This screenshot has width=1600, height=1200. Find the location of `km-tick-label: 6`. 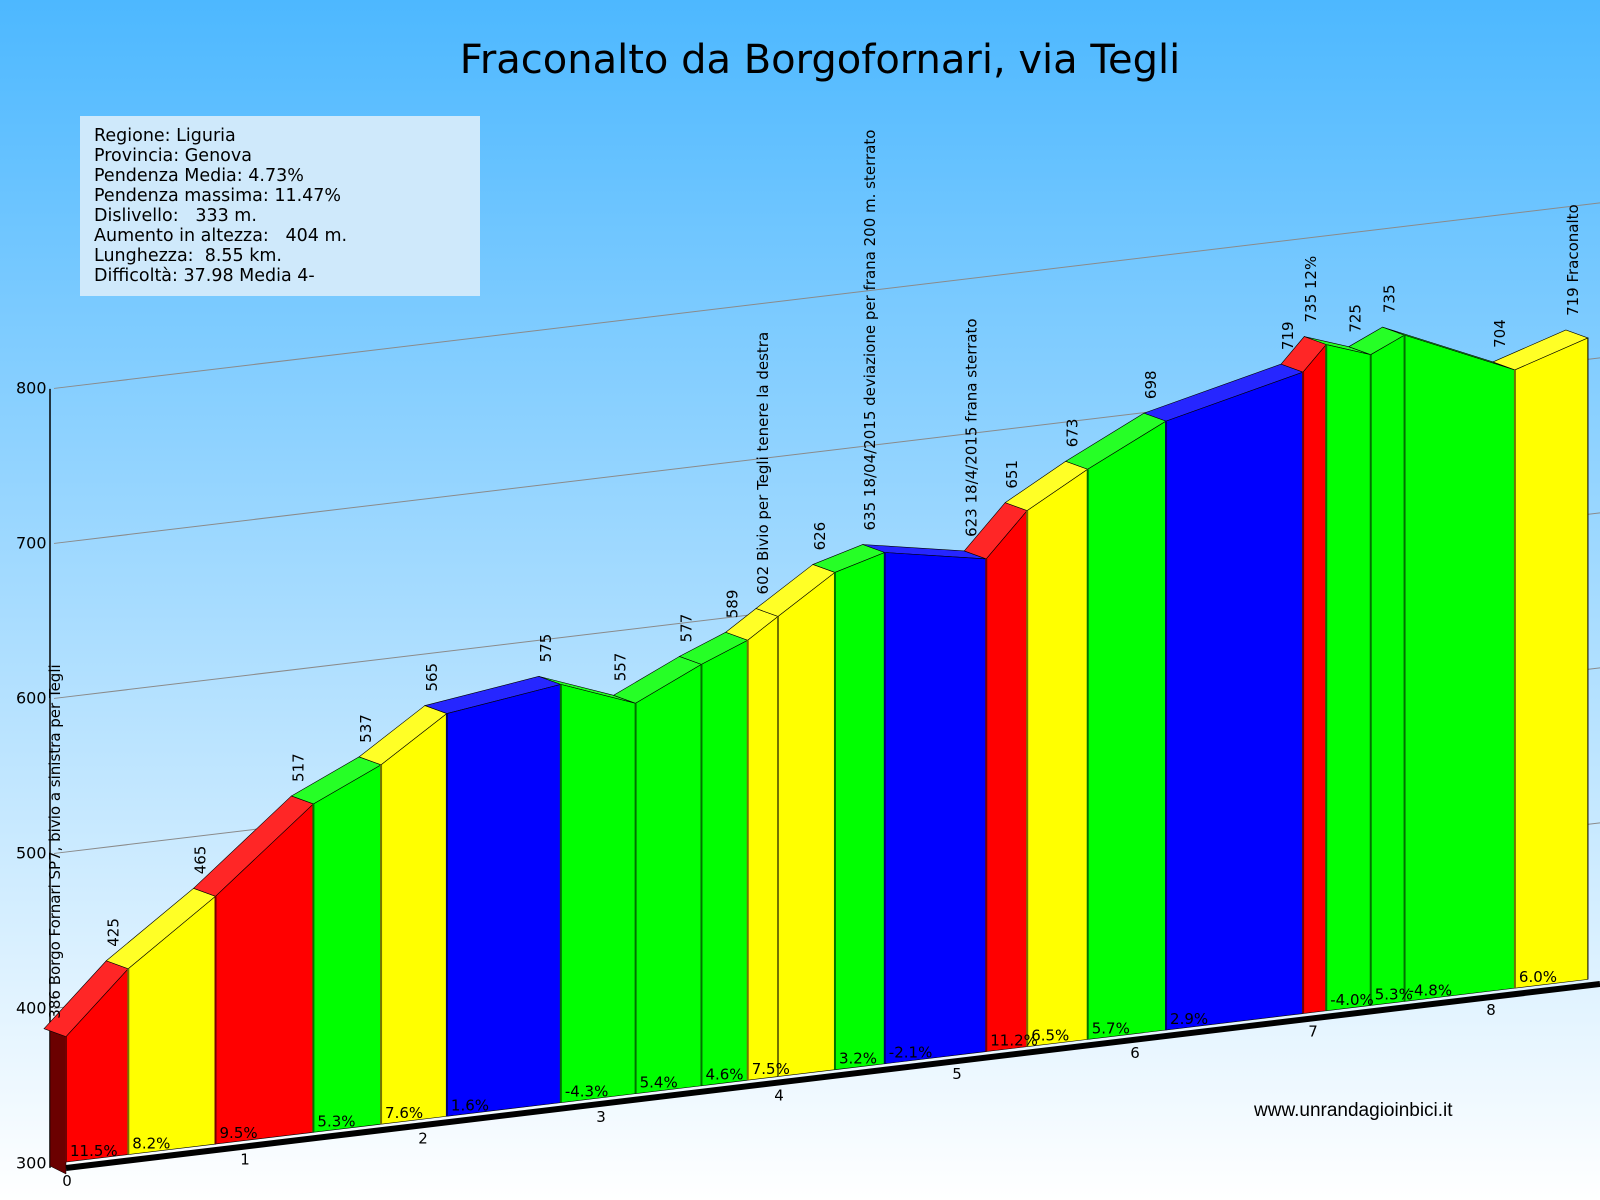

km-tick-label: 6 is located at coordinates (1135, 1053).